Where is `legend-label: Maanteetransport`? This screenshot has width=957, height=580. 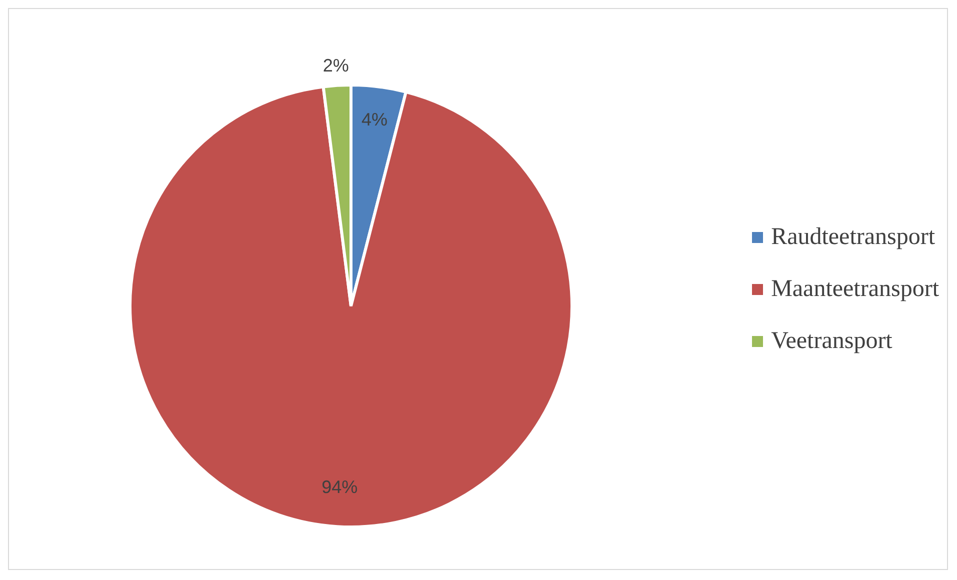
legend-label: Maanteetransport is located at coordinates (855, 289).